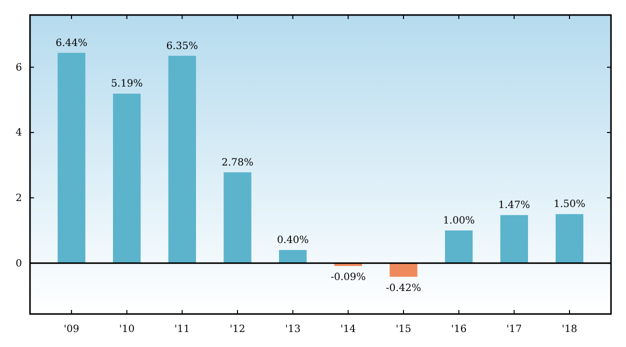 This screenshot has height=347, width=626. Describe the element at coordinates (570, 204) in the screenshot. I see `data-label: 1.50%` at that location.